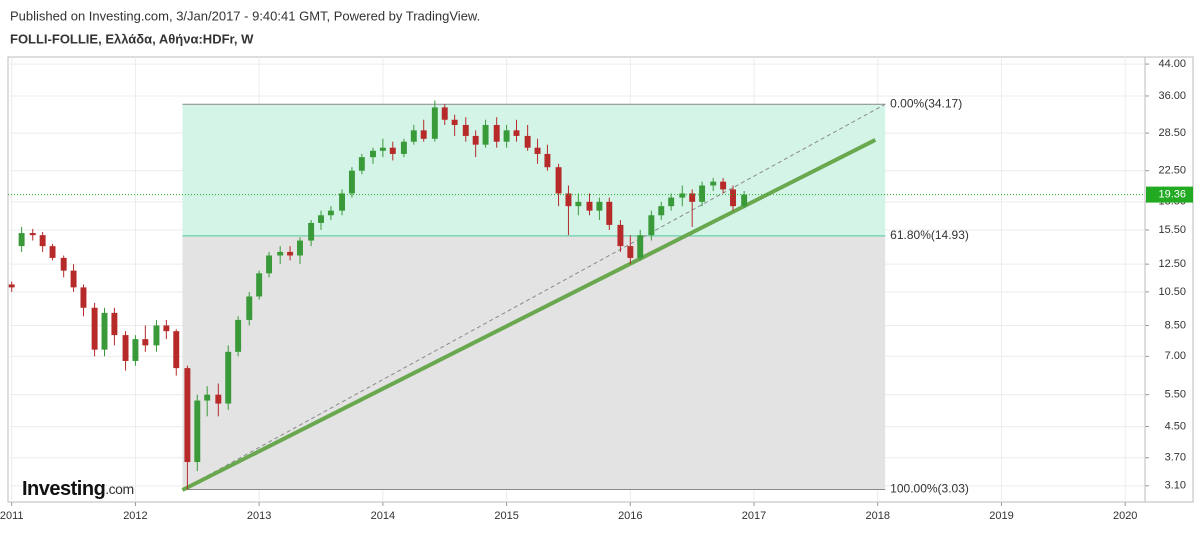 The width and height of the screenshot is (1200, 534). What do you see at coordinates (754, 516) in the screenshot?
I see `x-tick-label: 2017` at bounding box center [754, 516].